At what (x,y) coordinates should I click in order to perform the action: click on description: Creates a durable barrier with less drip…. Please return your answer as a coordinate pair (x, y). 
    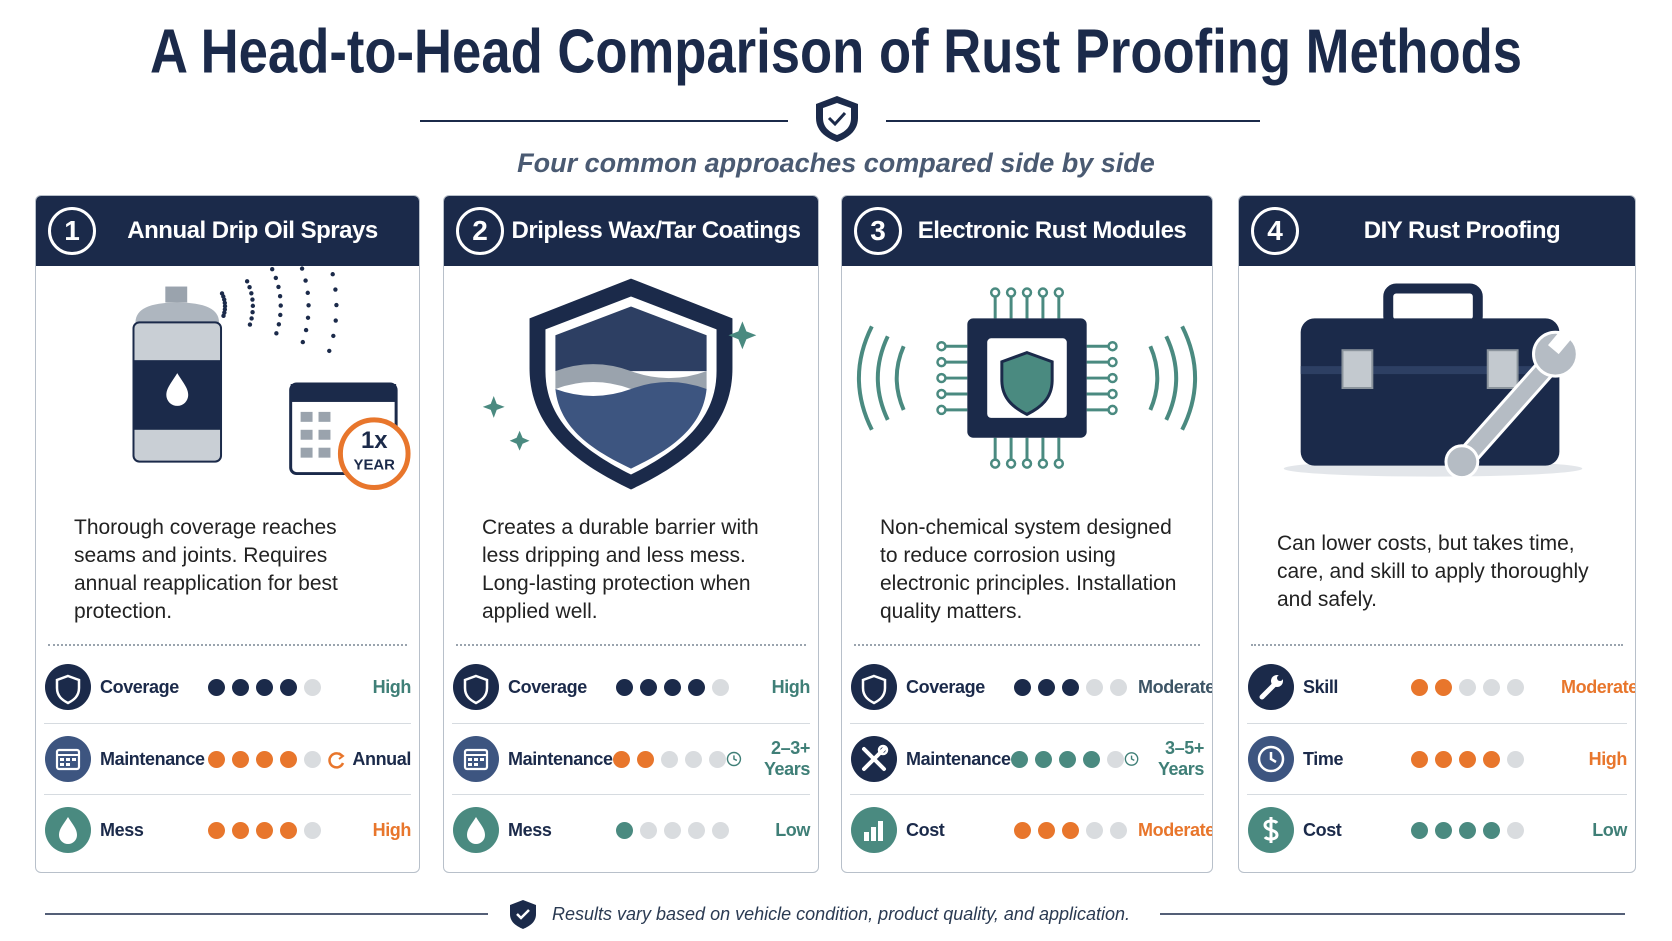
    Looking at the image, I should click on (620, 569).